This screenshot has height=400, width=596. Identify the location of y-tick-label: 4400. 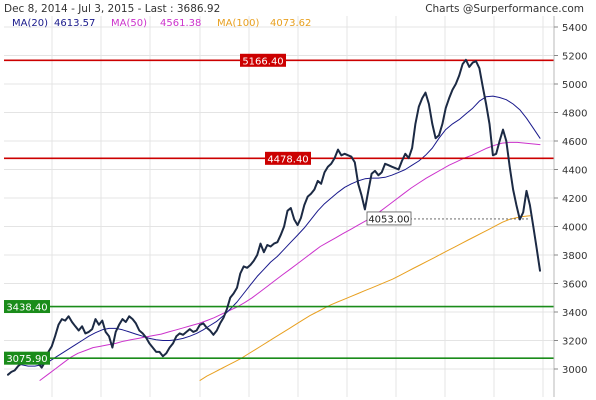
(574, 171).